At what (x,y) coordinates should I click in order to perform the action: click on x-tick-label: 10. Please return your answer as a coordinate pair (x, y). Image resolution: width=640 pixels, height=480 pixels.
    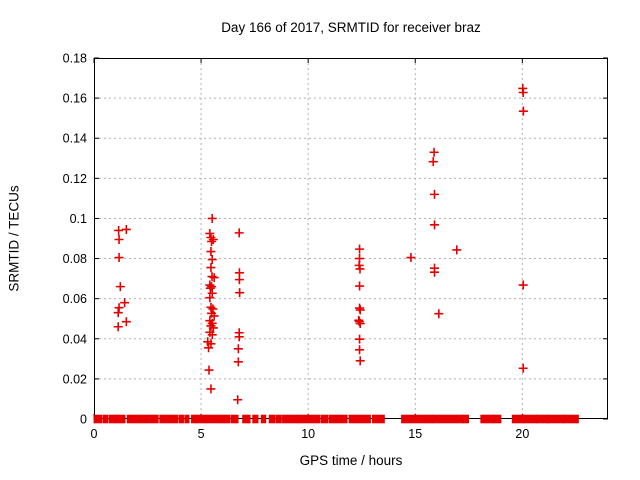
    Looking at the image, I should click on (308, 434).